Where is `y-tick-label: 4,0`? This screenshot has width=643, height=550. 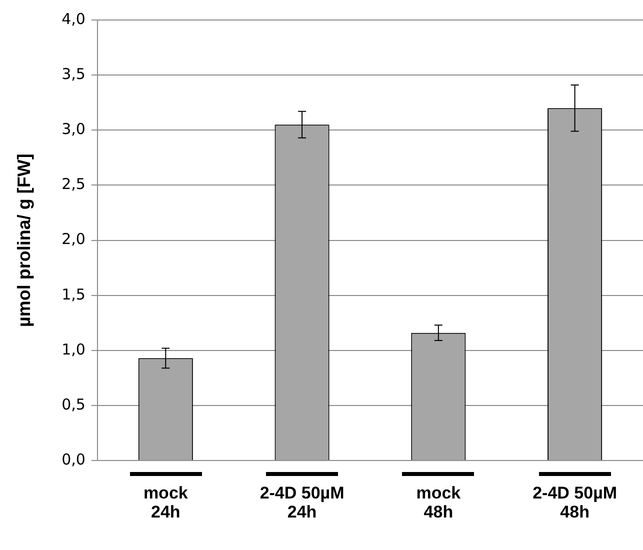 y-tick-label: 4,0 is located at coordinates (74, 19).